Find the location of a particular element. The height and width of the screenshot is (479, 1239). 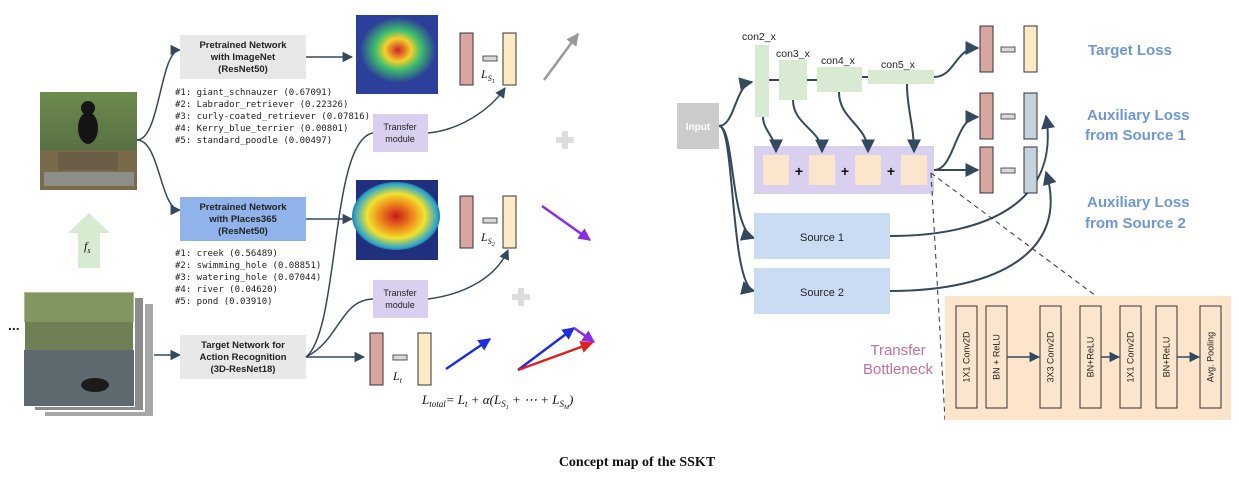

svg-text: #5: standard_poodle (0.00497) is located at coordinates (253, 141).